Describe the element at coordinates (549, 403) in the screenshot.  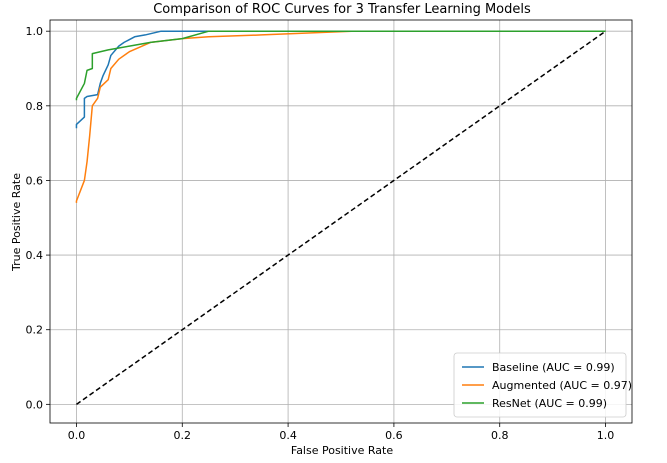
I see `legend-label-2: ResNet (AUC = 0.99)` at that location.